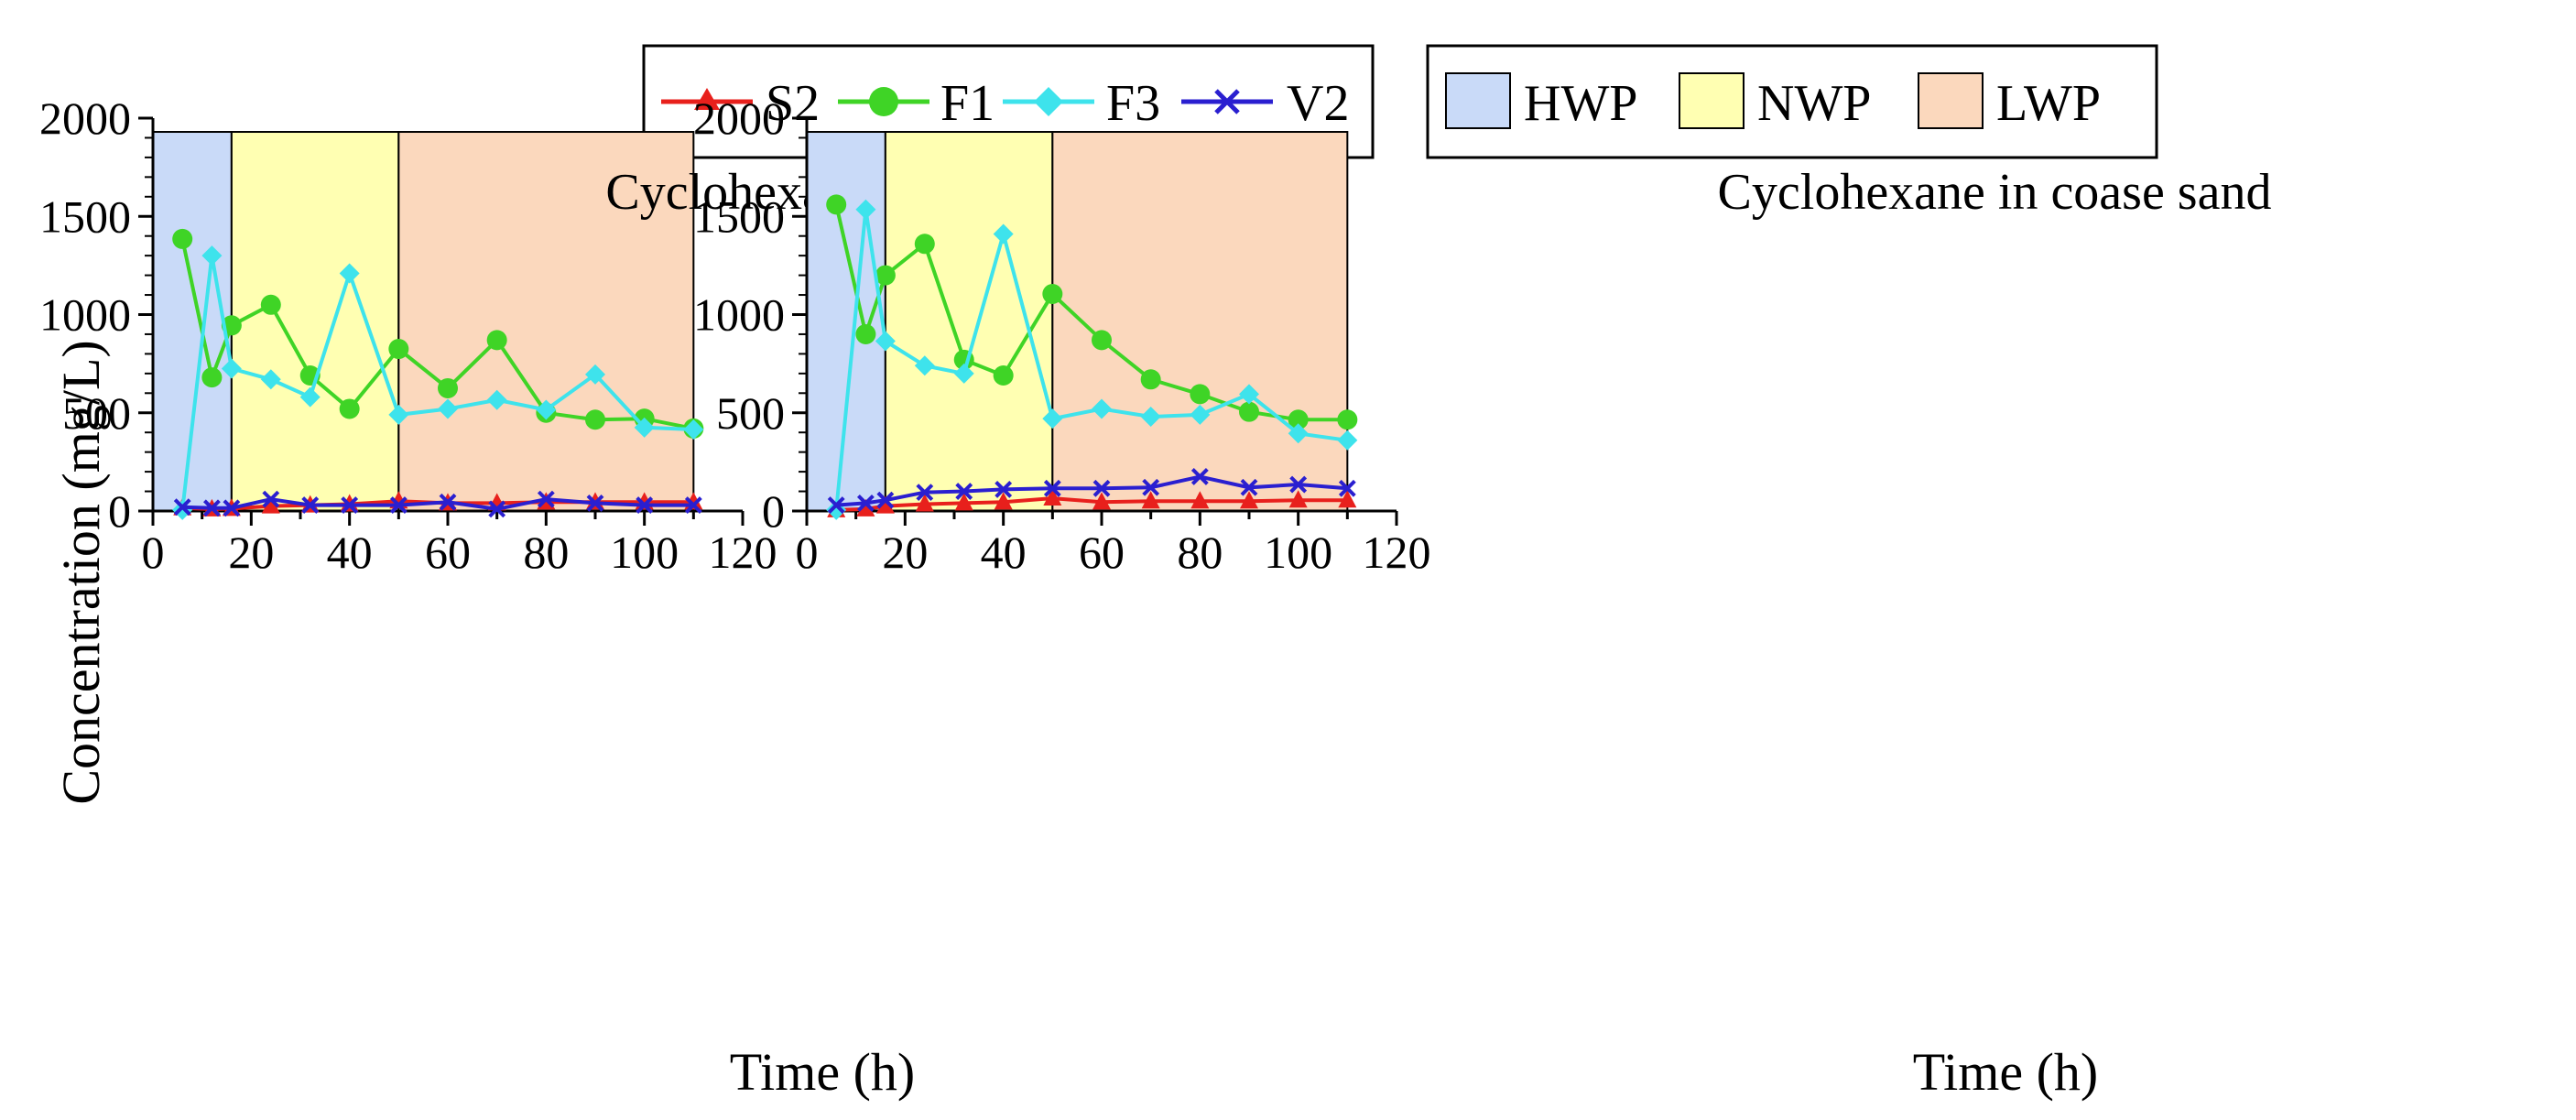 The width and height of the screenshot is (2576, 1120). What do you see at coordinates (739, 216) in the screenshot?
I see `sand-y-tick-label: 1500` at bounding box center [739, 216].